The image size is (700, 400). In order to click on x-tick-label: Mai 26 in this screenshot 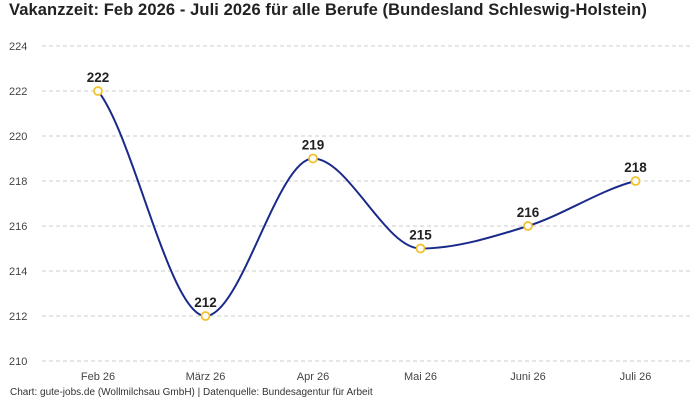, I will do `click(420, 377)`.